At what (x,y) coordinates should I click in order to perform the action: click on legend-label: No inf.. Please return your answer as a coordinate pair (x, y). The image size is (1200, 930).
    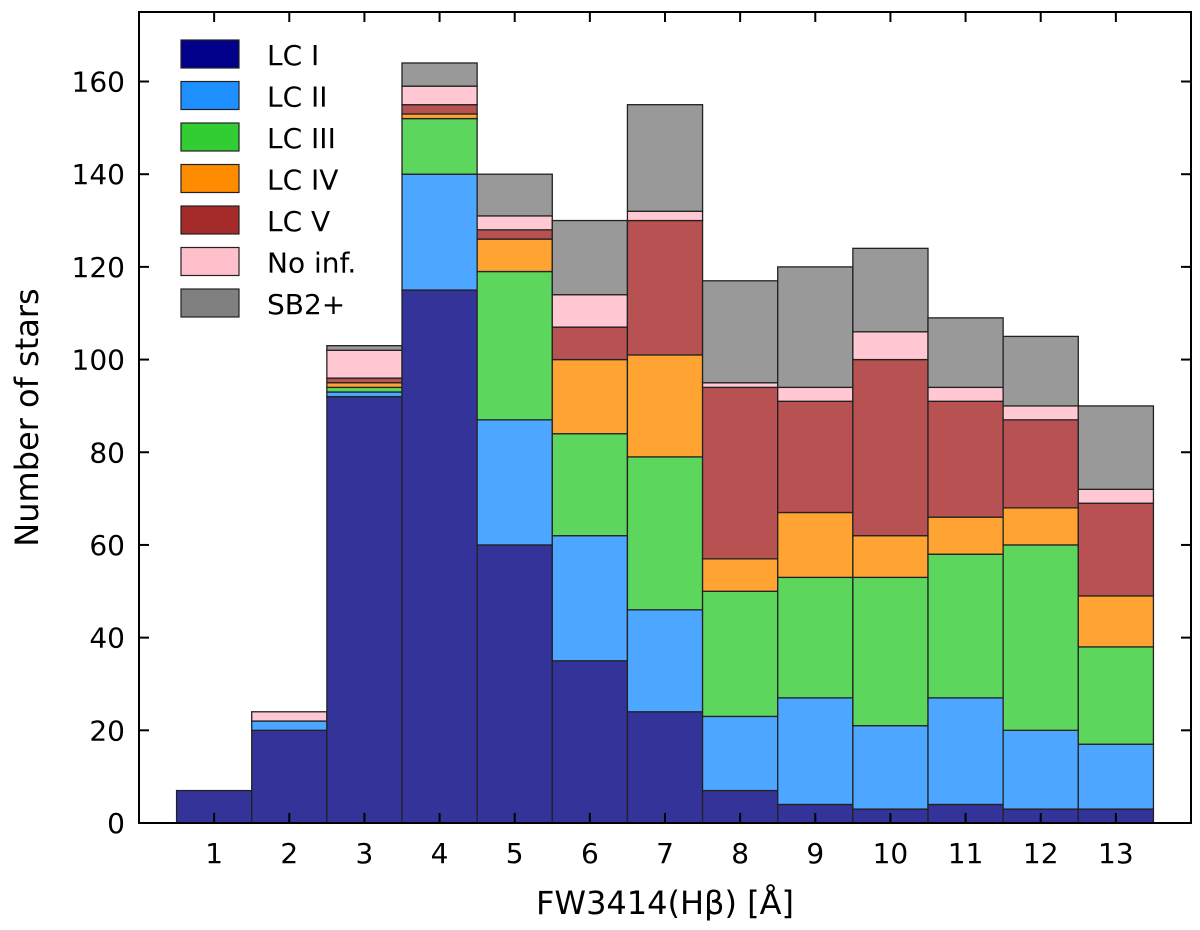
    Looking at the image, I should click on (311, 263).